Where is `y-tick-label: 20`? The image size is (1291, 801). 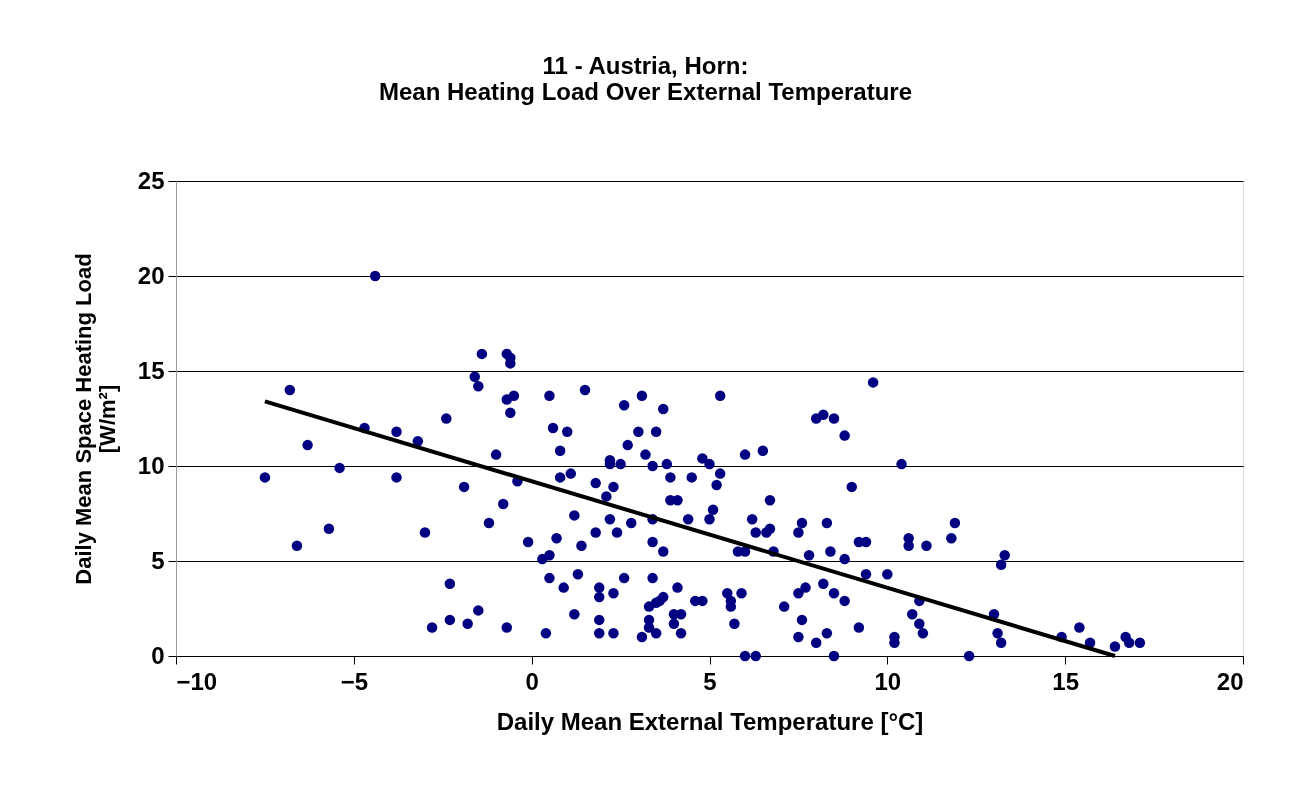
y-tick-label: 20 is located at coordinates (151, 275).